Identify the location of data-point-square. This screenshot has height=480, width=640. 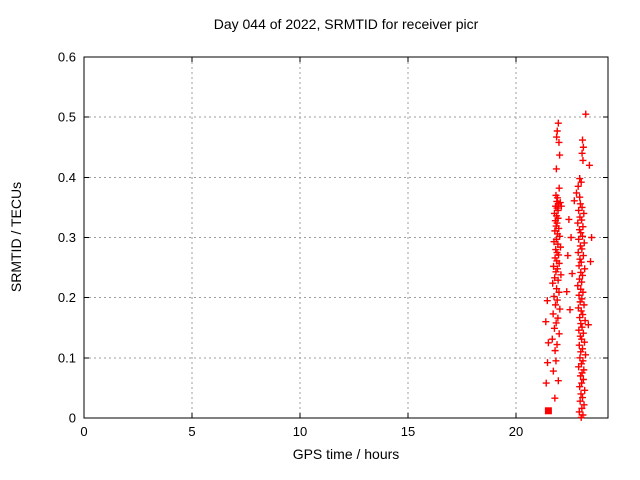
(548, 411).